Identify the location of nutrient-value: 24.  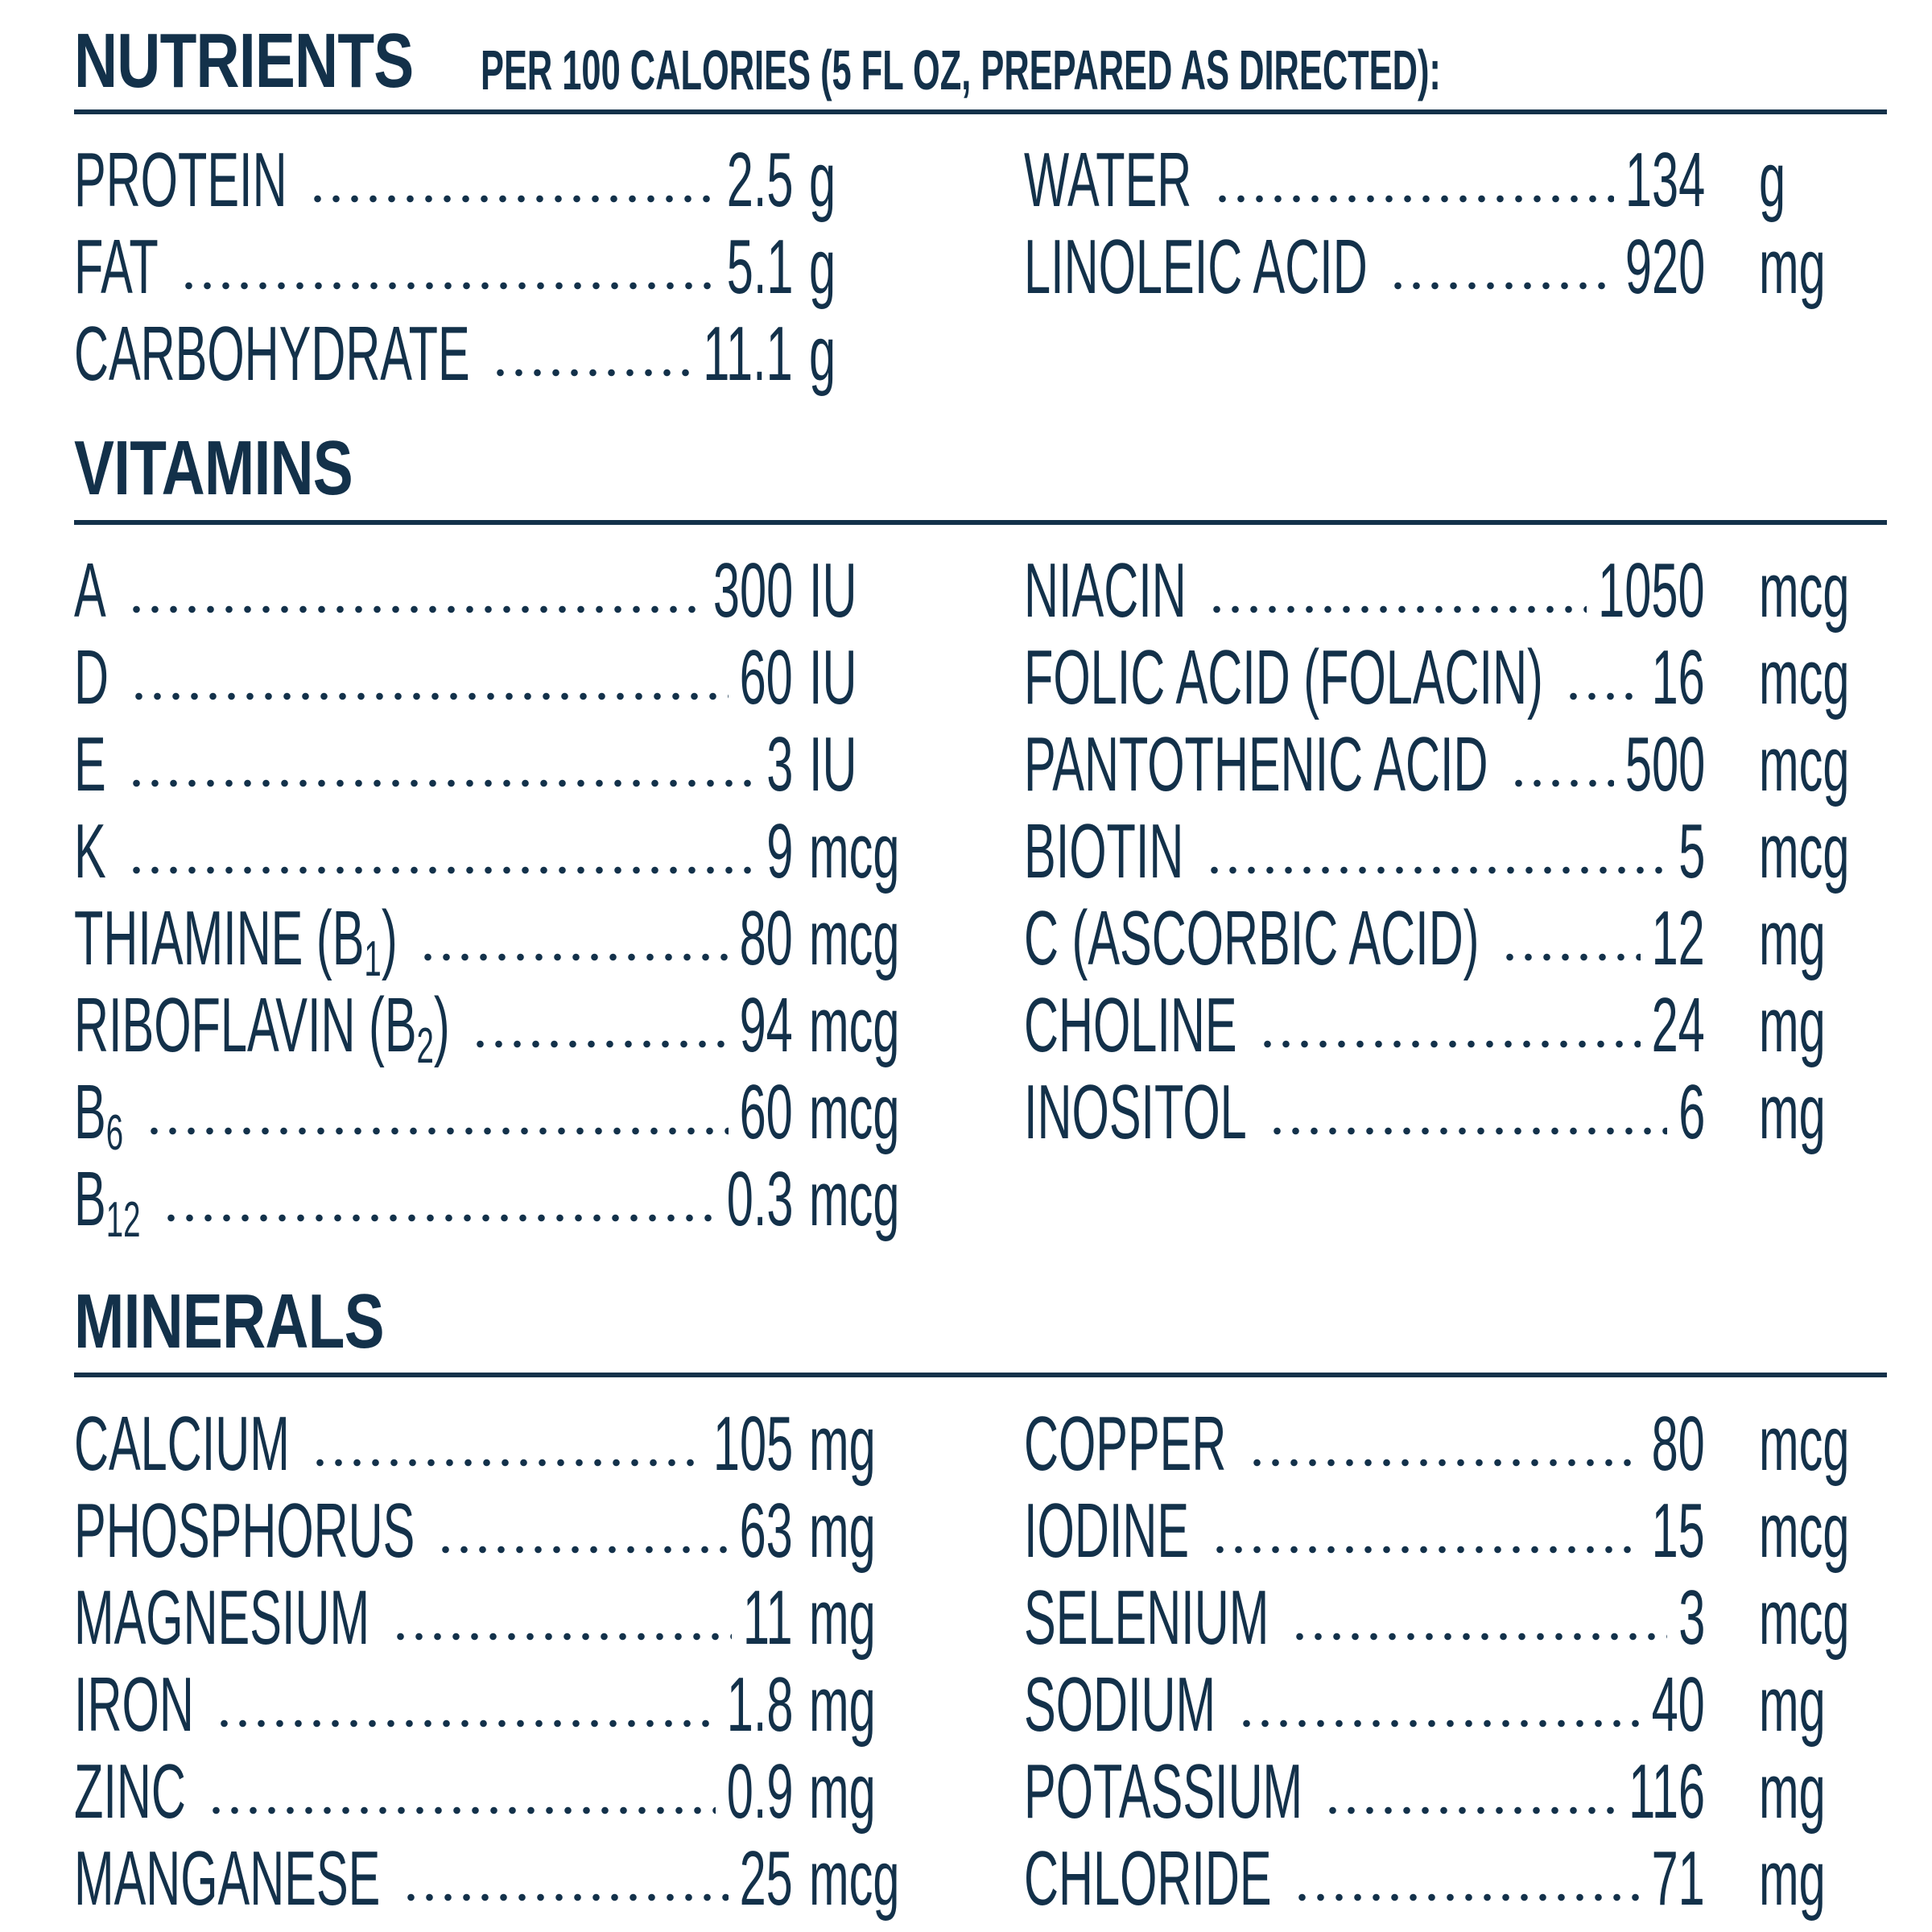
(1678, 1025).